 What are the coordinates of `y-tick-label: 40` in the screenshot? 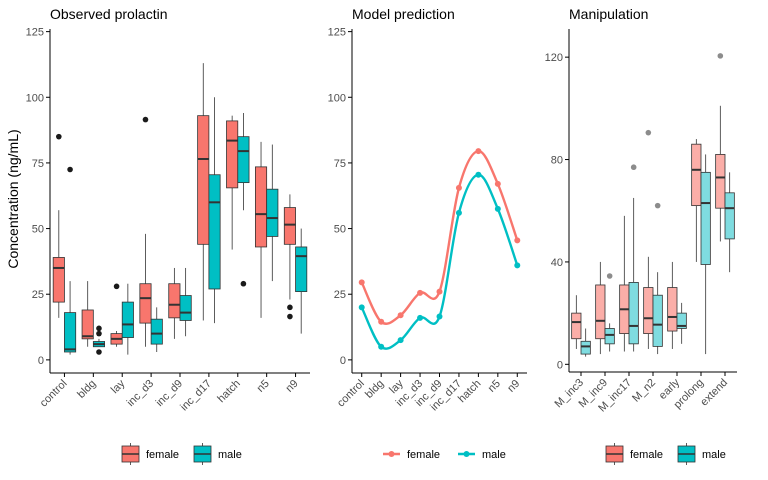 It's located at (557, 263).